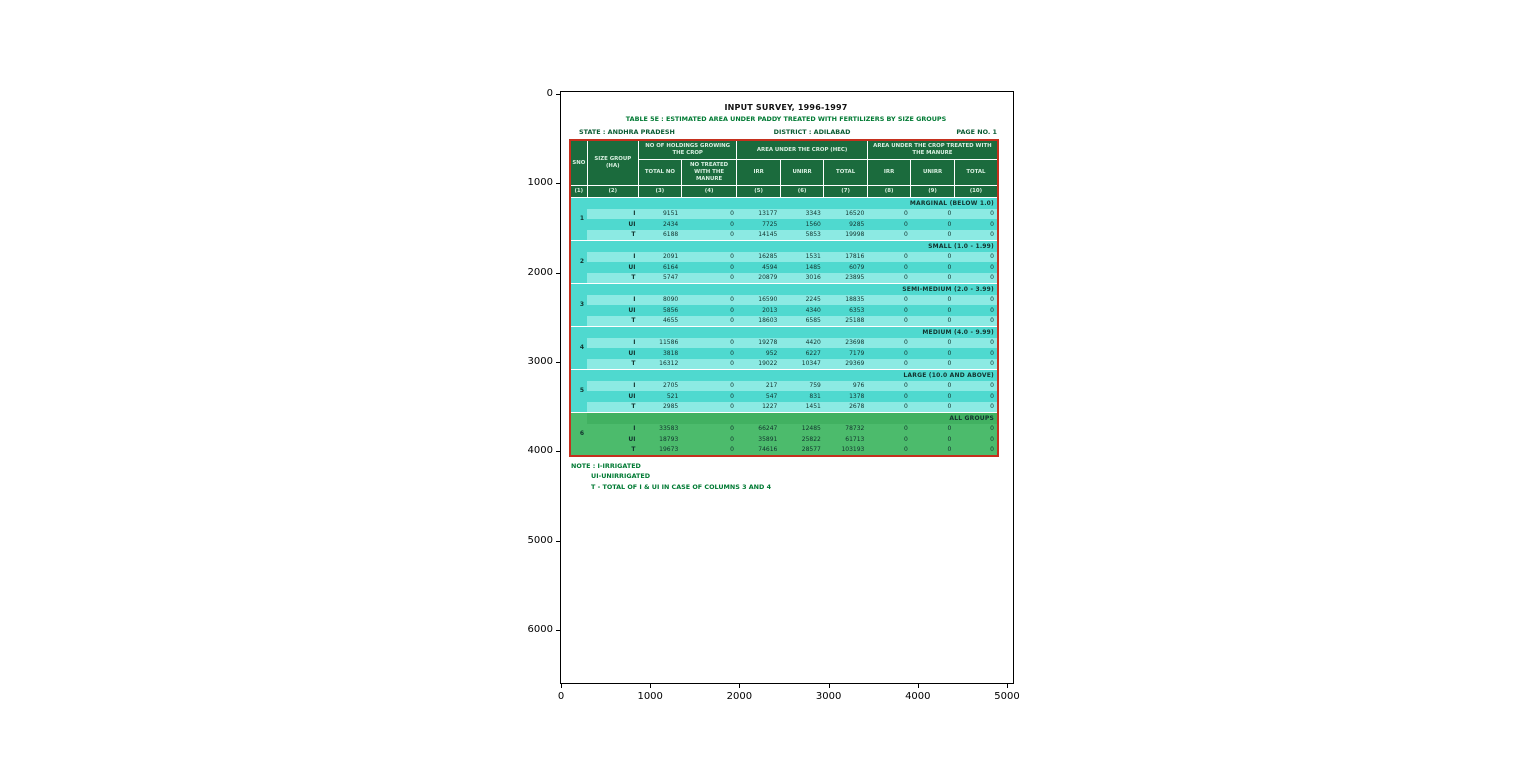 Image resolution: width=1536 pixels, height=767 pixels. What do you see at coordinates (758, 235) in the screenshot?
I see `table-cell: 14145` at bounding box center [758, 235].